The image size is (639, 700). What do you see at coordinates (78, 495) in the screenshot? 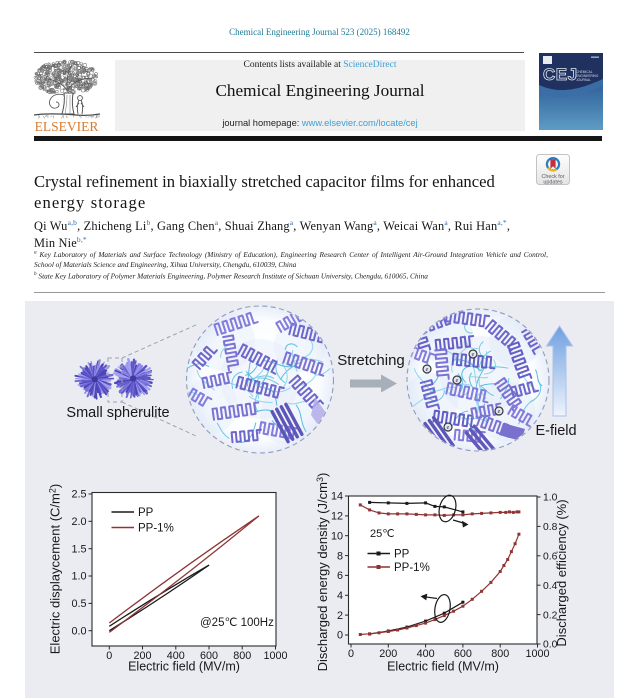
I see `svg-text: 2.5` at bounding box center [78, 495].